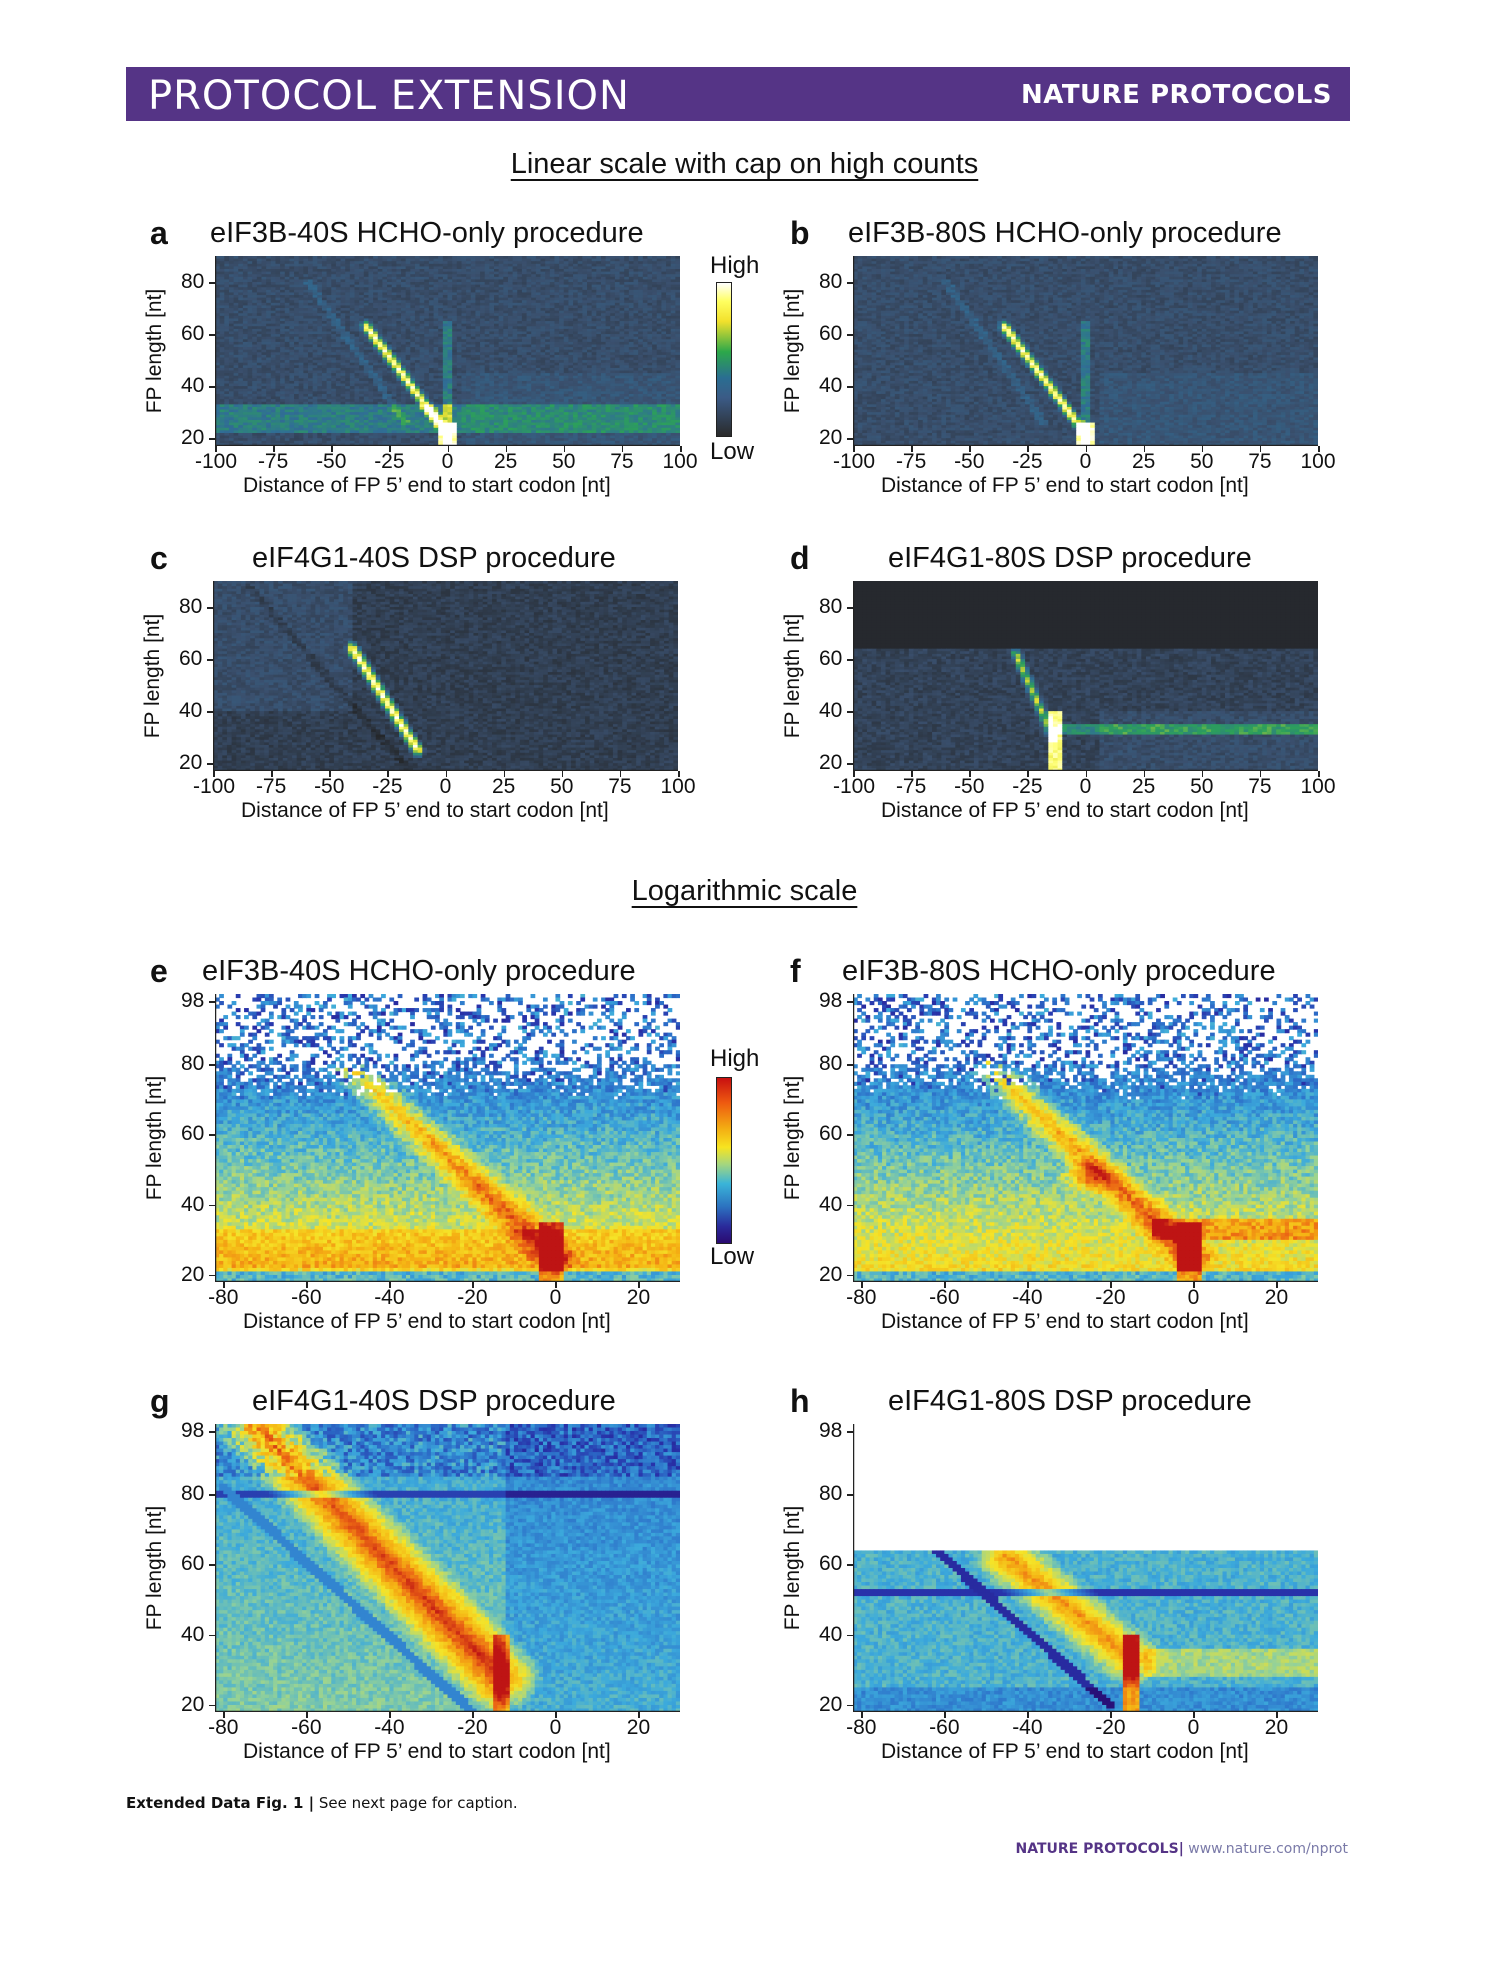 This screenshot has height=1978, width=1489. What do you see at coordinates (387, 787) in the screenshot?
I see `x-tick-label: -25` at bounding box center [387, 787].